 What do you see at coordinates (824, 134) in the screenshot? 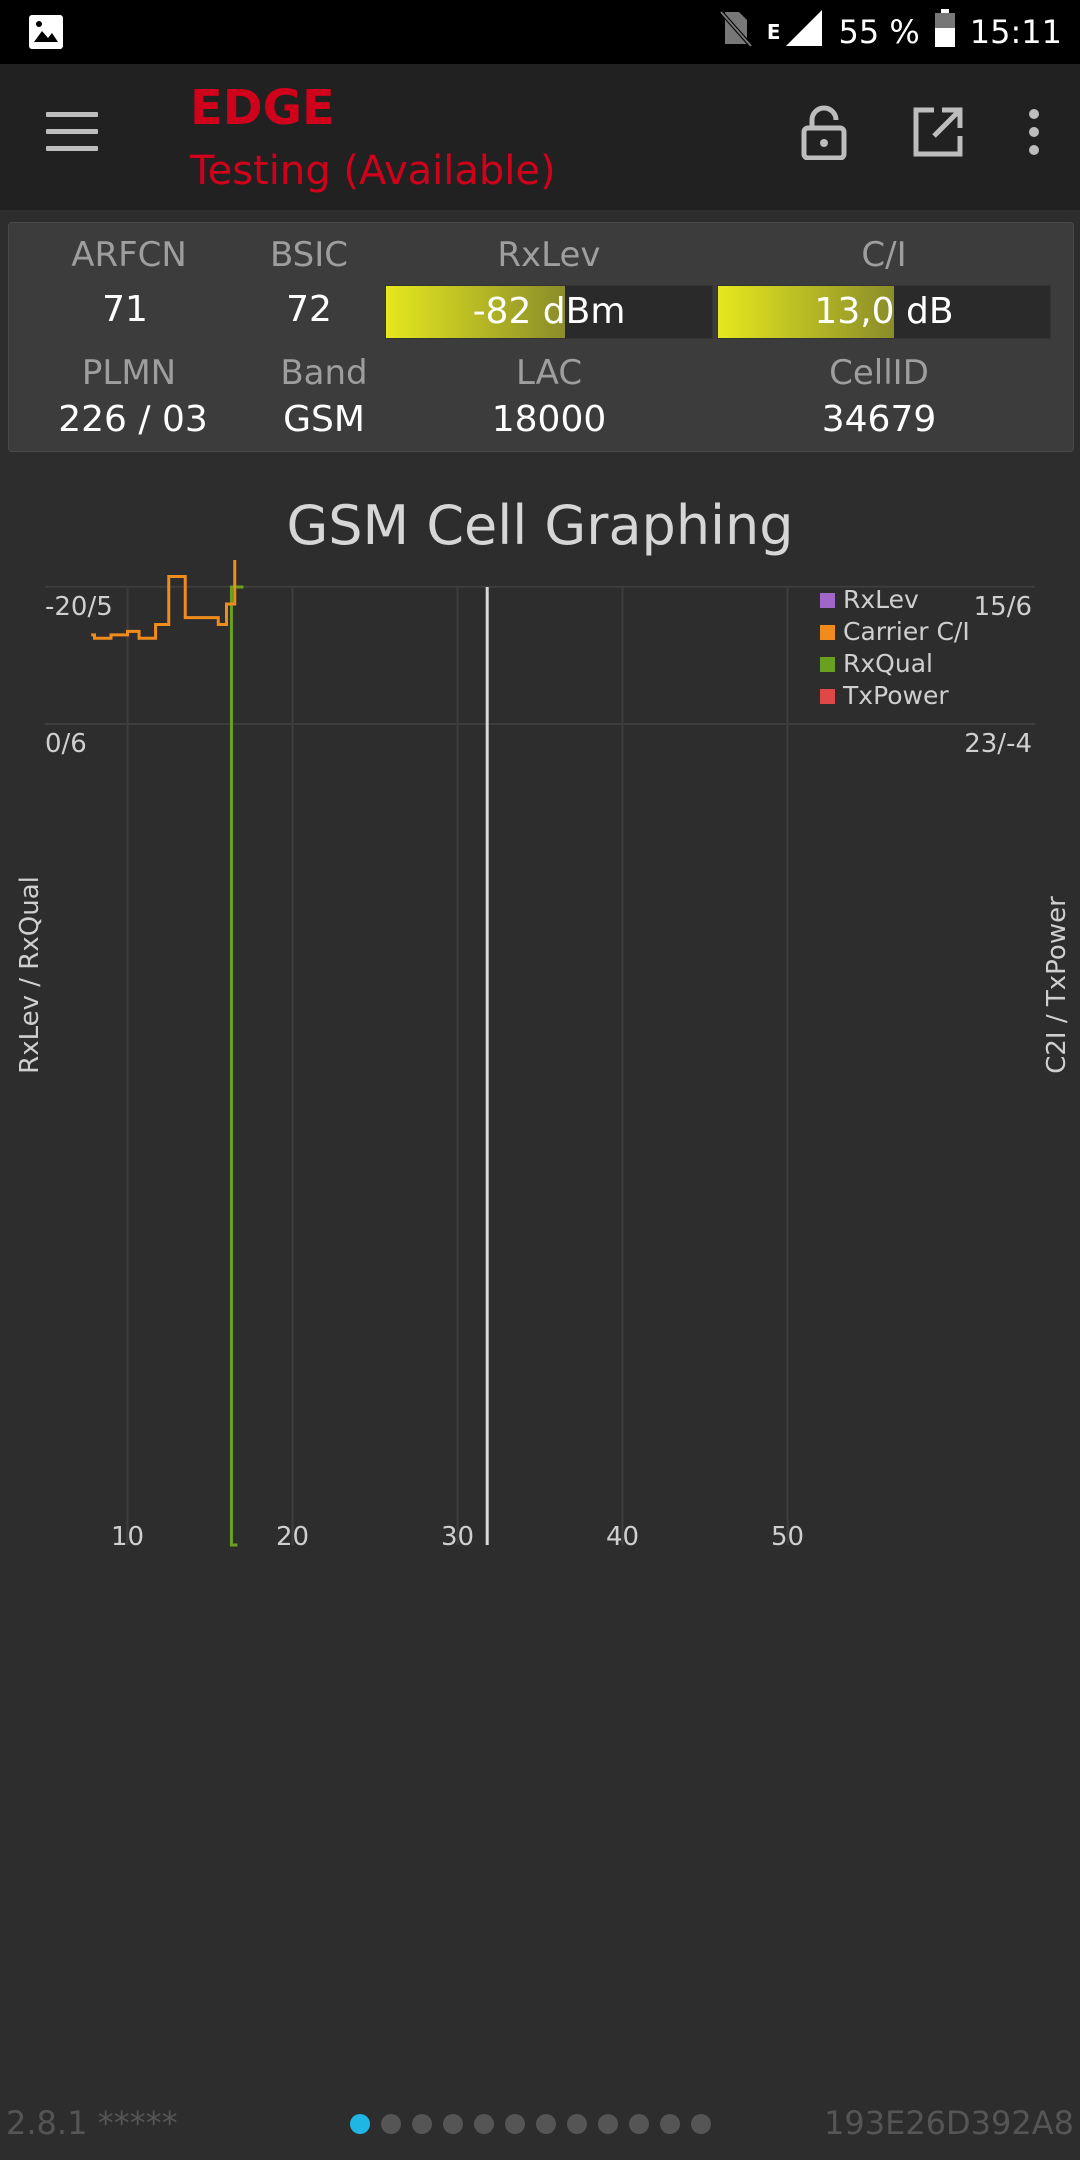
I see `lock-icon` at bounding box center [824, 134].